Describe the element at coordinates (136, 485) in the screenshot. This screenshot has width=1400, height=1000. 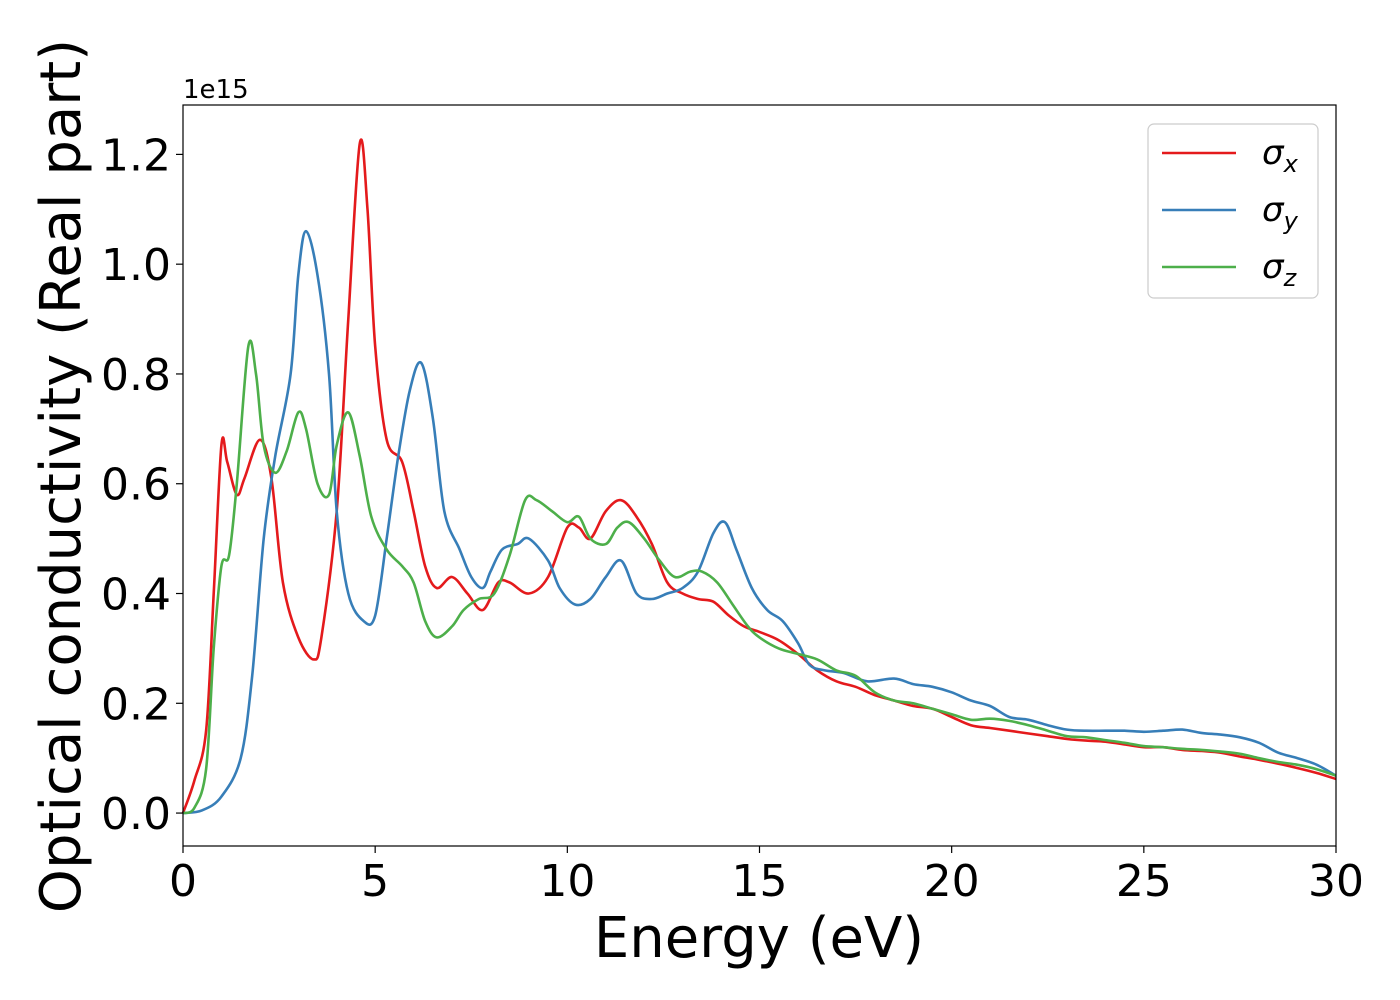
I see `y-tick-label: 0.6` at that location.